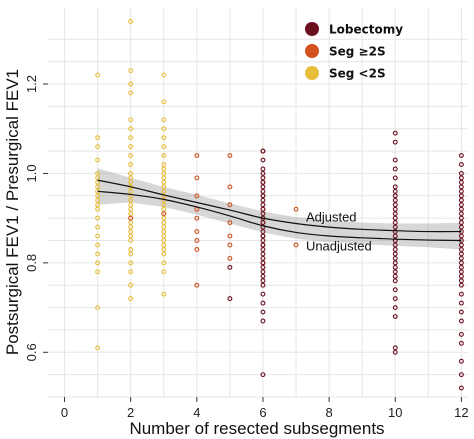 The width and height of the screenshot is (474, 439). I want to click on legend: Lobectomy Seg ≥2S Seg <2S, so click(354, 51).